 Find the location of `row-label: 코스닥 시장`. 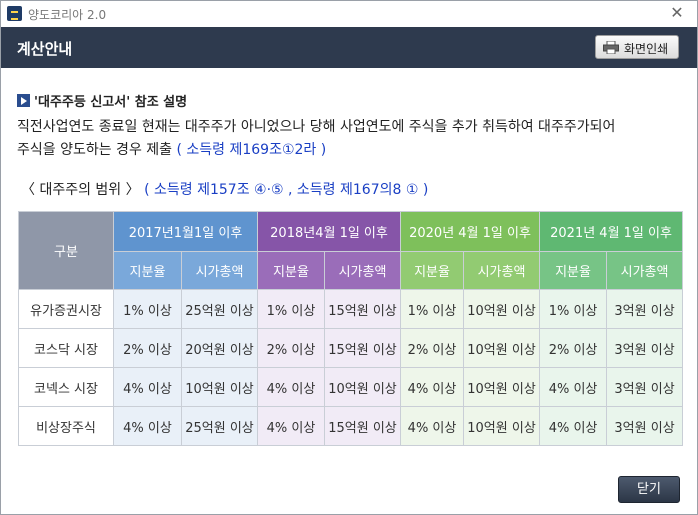

row-label: 코스닥 시장 is located at coordinates (66, 348).